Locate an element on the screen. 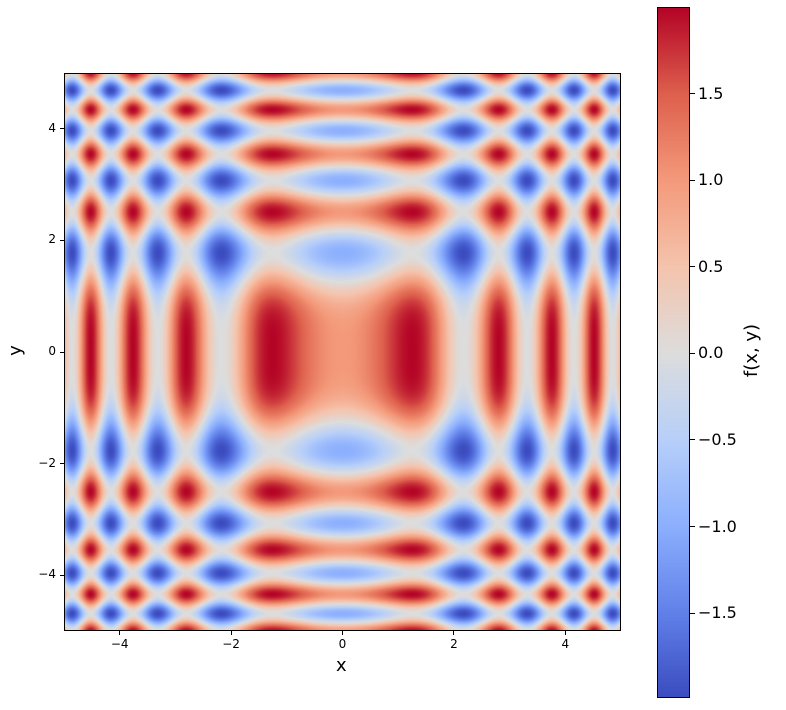 The image size is (786, 710). y-tick-label: −4 is located at coordinates (47, 574).